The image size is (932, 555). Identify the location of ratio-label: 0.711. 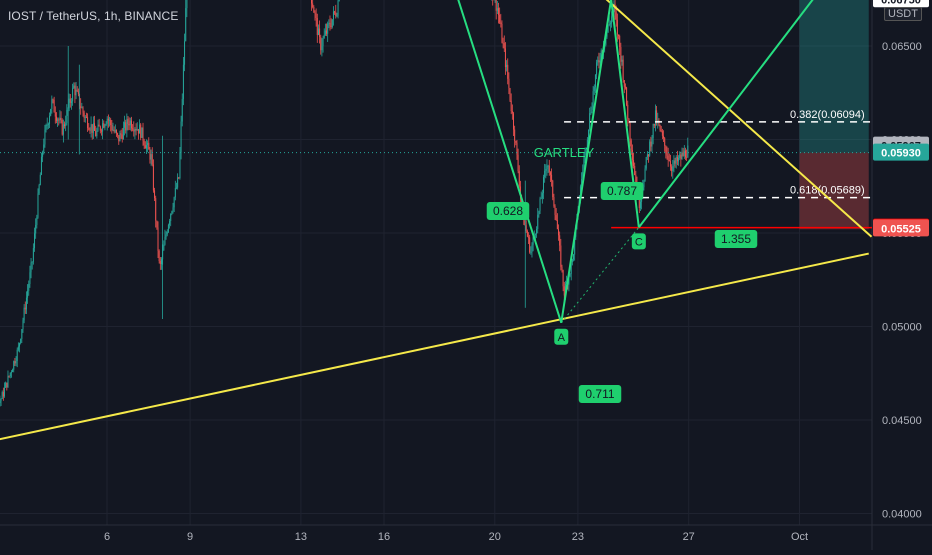
(599, 394).